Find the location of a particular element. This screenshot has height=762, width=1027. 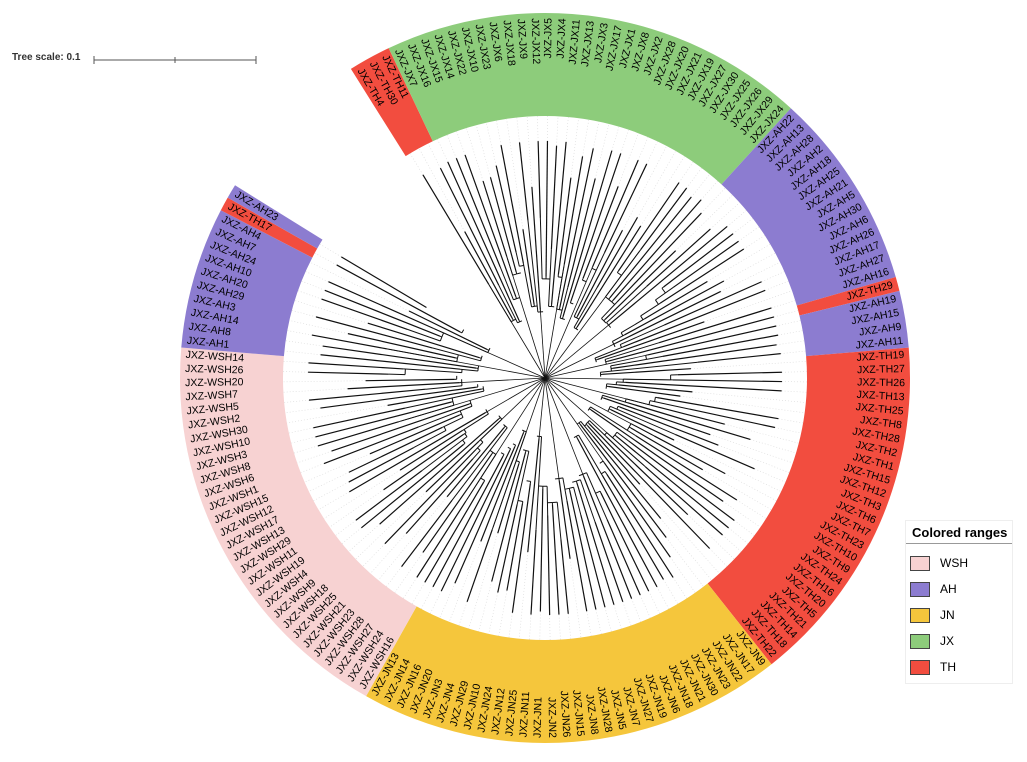

leaf-label: JXZ-TH13 is located at coordinates (880, 396).